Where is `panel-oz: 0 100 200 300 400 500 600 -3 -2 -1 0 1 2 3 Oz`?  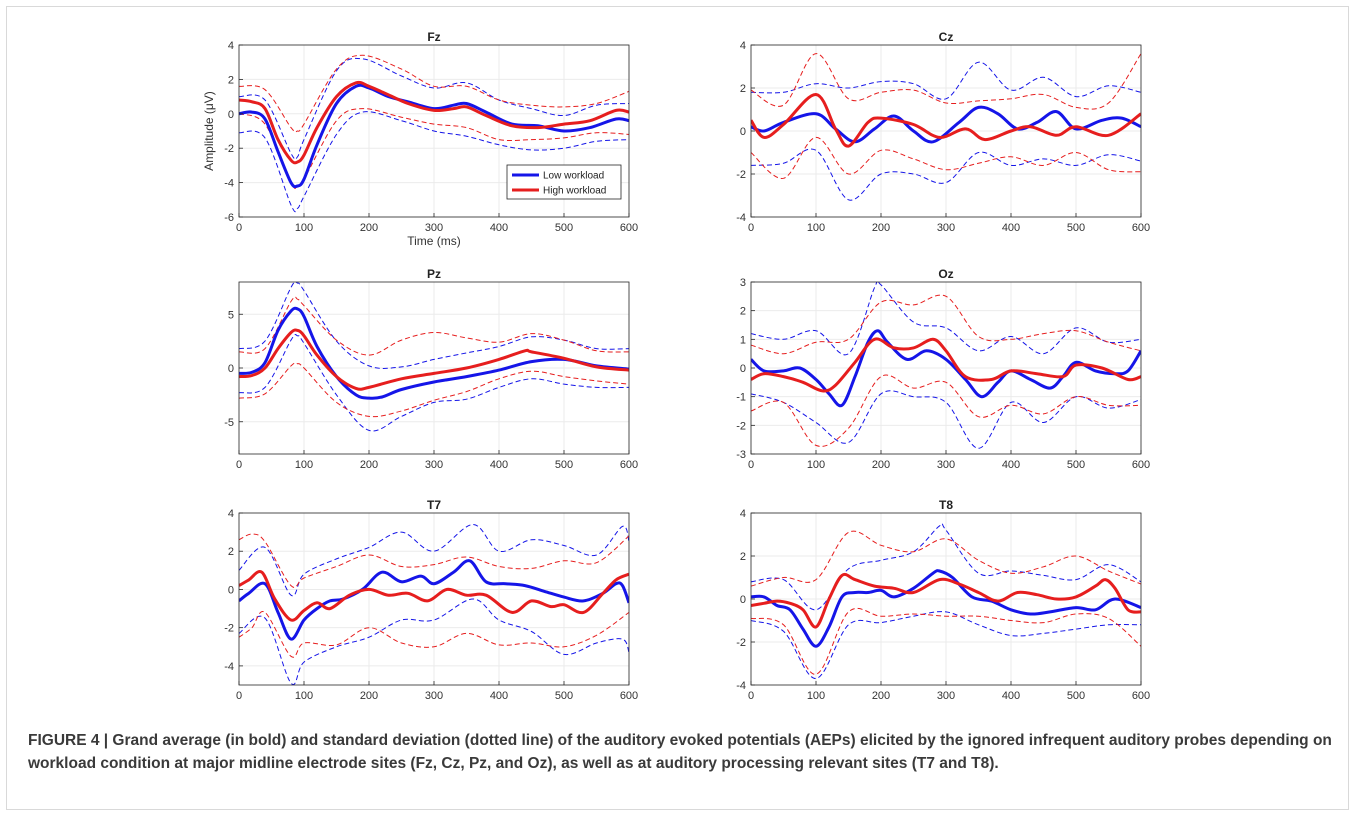 panel-oz: 0 100 200 300 400 500 600 -3 -2 -1 0 1 2 3 Oz is located at coordinates (943, 369).